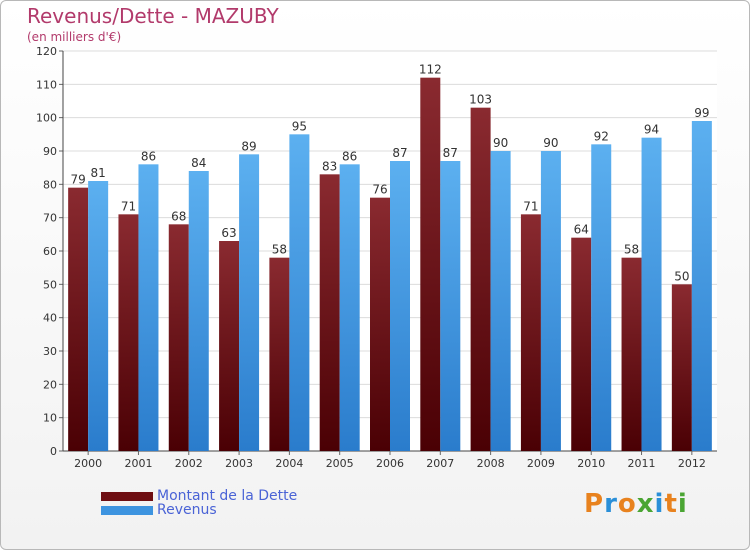 This screenshot has width=750, height=550. I want to click on y-tick-label: 40, so click(50, 318).